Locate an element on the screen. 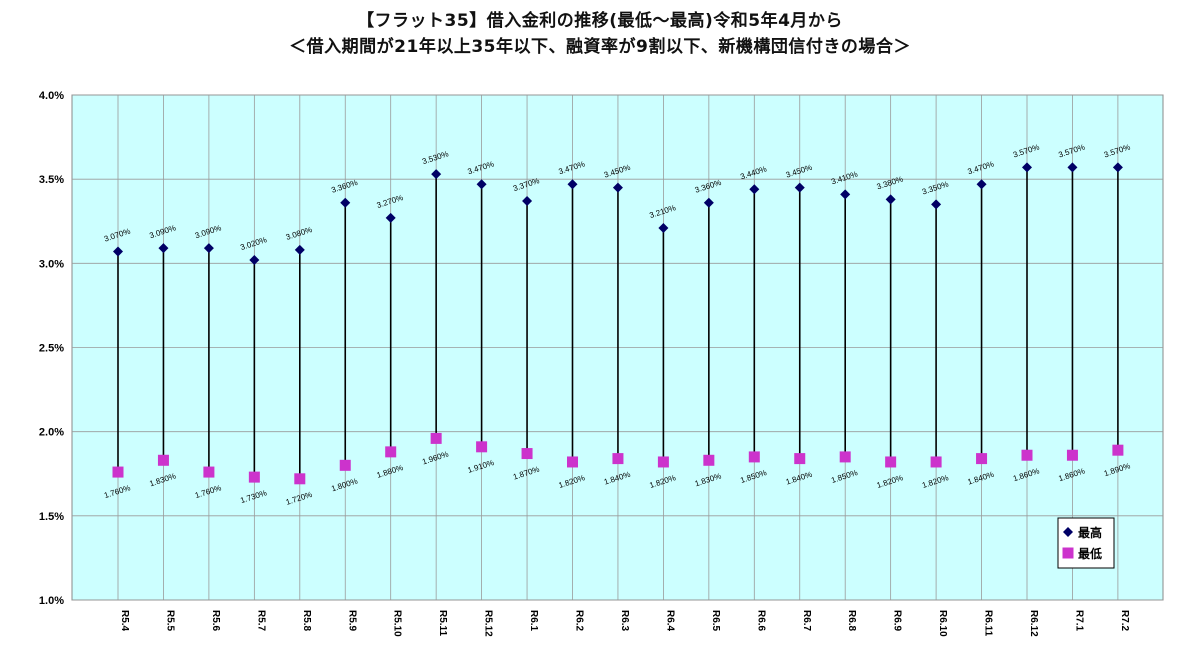 This screenshot has height=650, width=1200. x-tick-label: R5.8 is located at coordinates (306, 621).